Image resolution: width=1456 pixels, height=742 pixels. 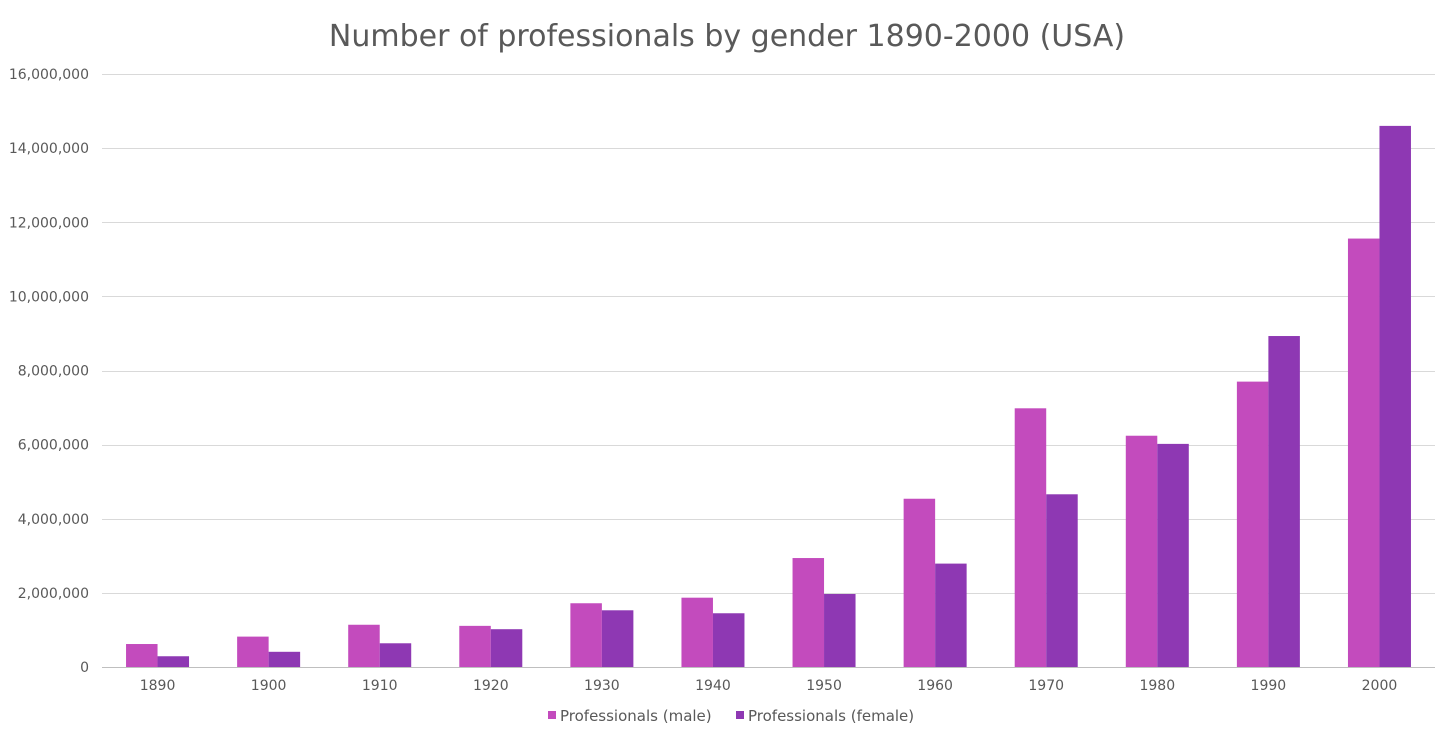 I want to click on x-tick-label: 1890, so click(x=158, y=686).